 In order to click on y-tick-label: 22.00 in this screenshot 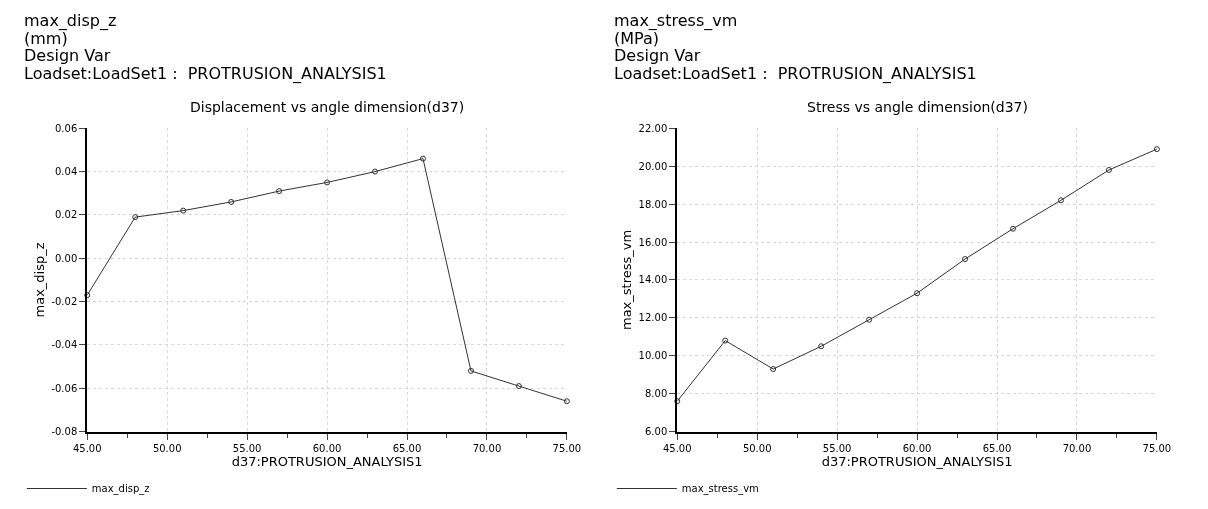, I will do `click(653, 128)`.